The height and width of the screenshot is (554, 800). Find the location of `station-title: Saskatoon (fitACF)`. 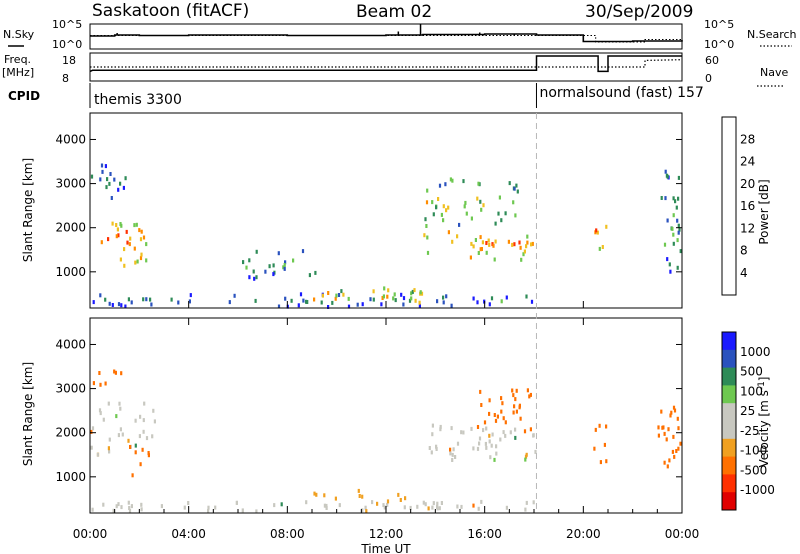

station-title: Saskatoon (fitACF) is located at coordinates (170, 11).